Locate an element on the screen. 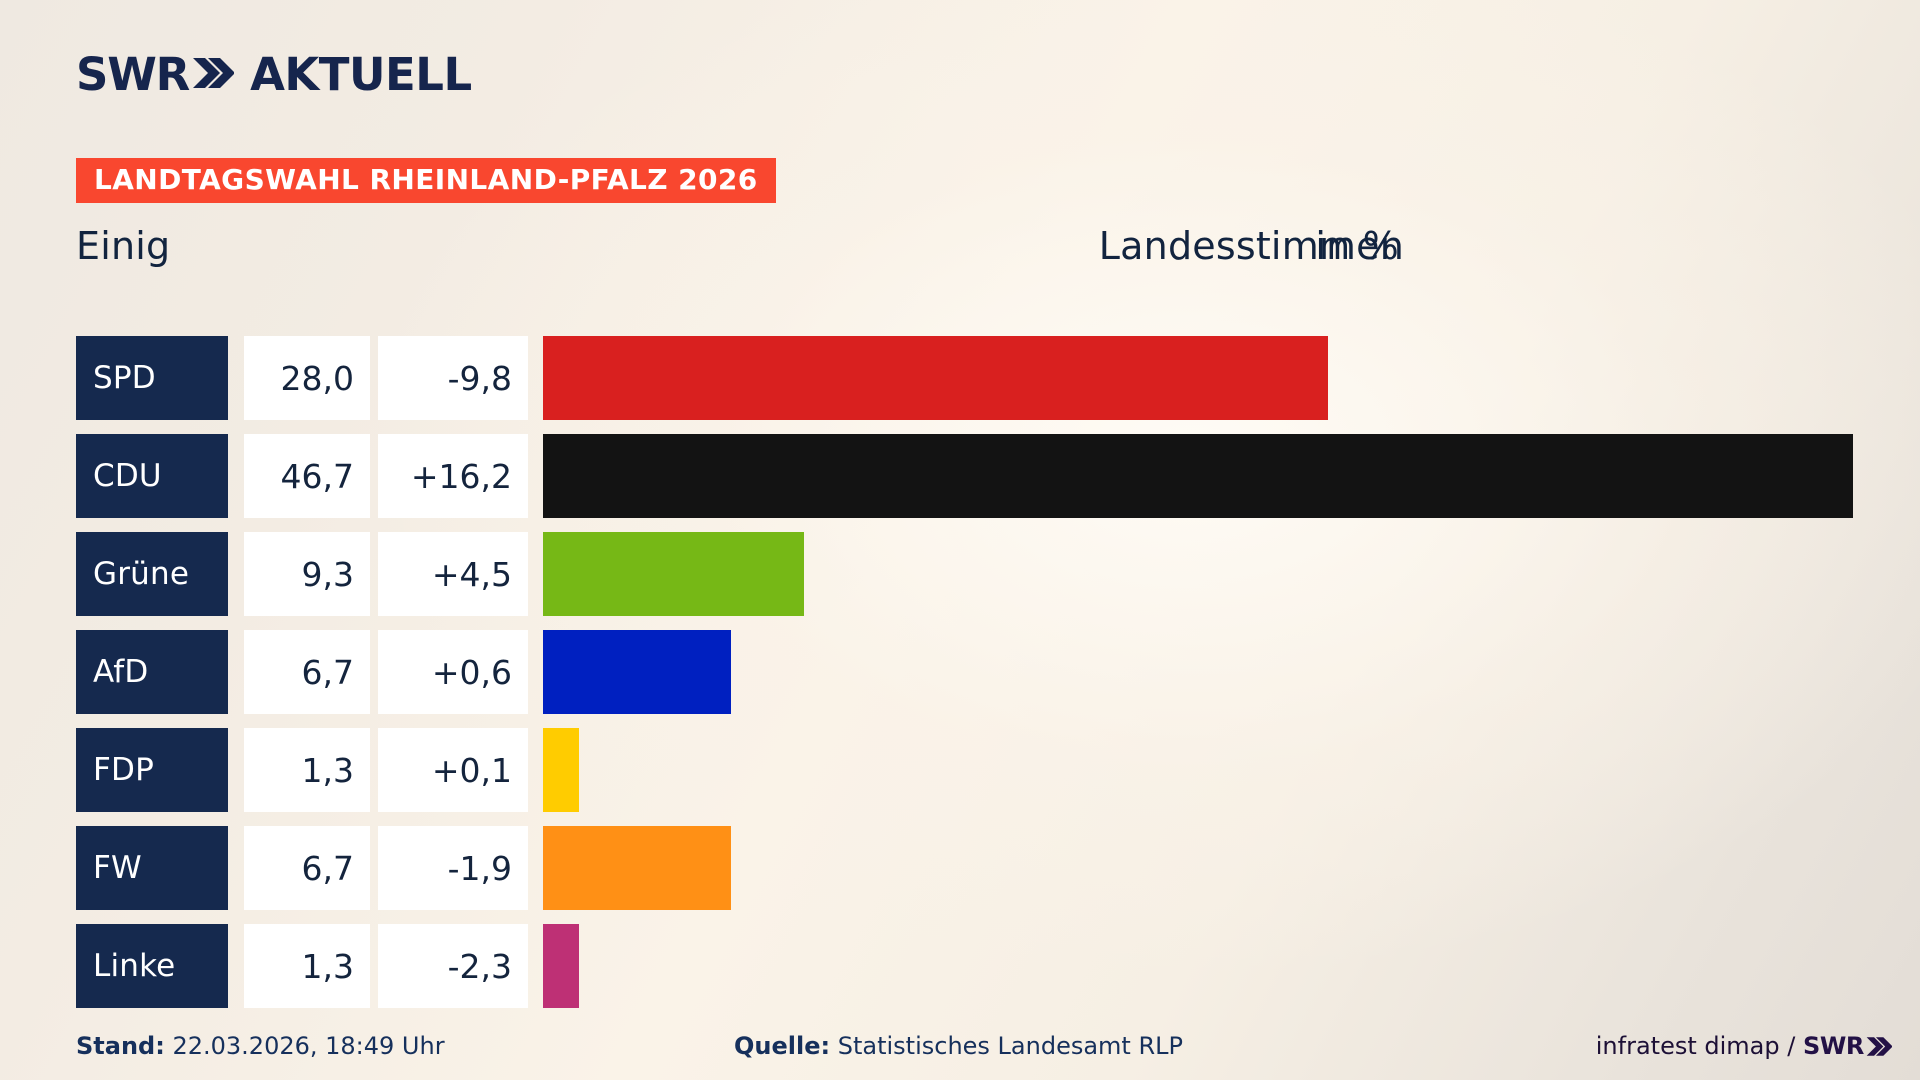  quelle-label: Quelle: is located at coordinates (782, 1046).